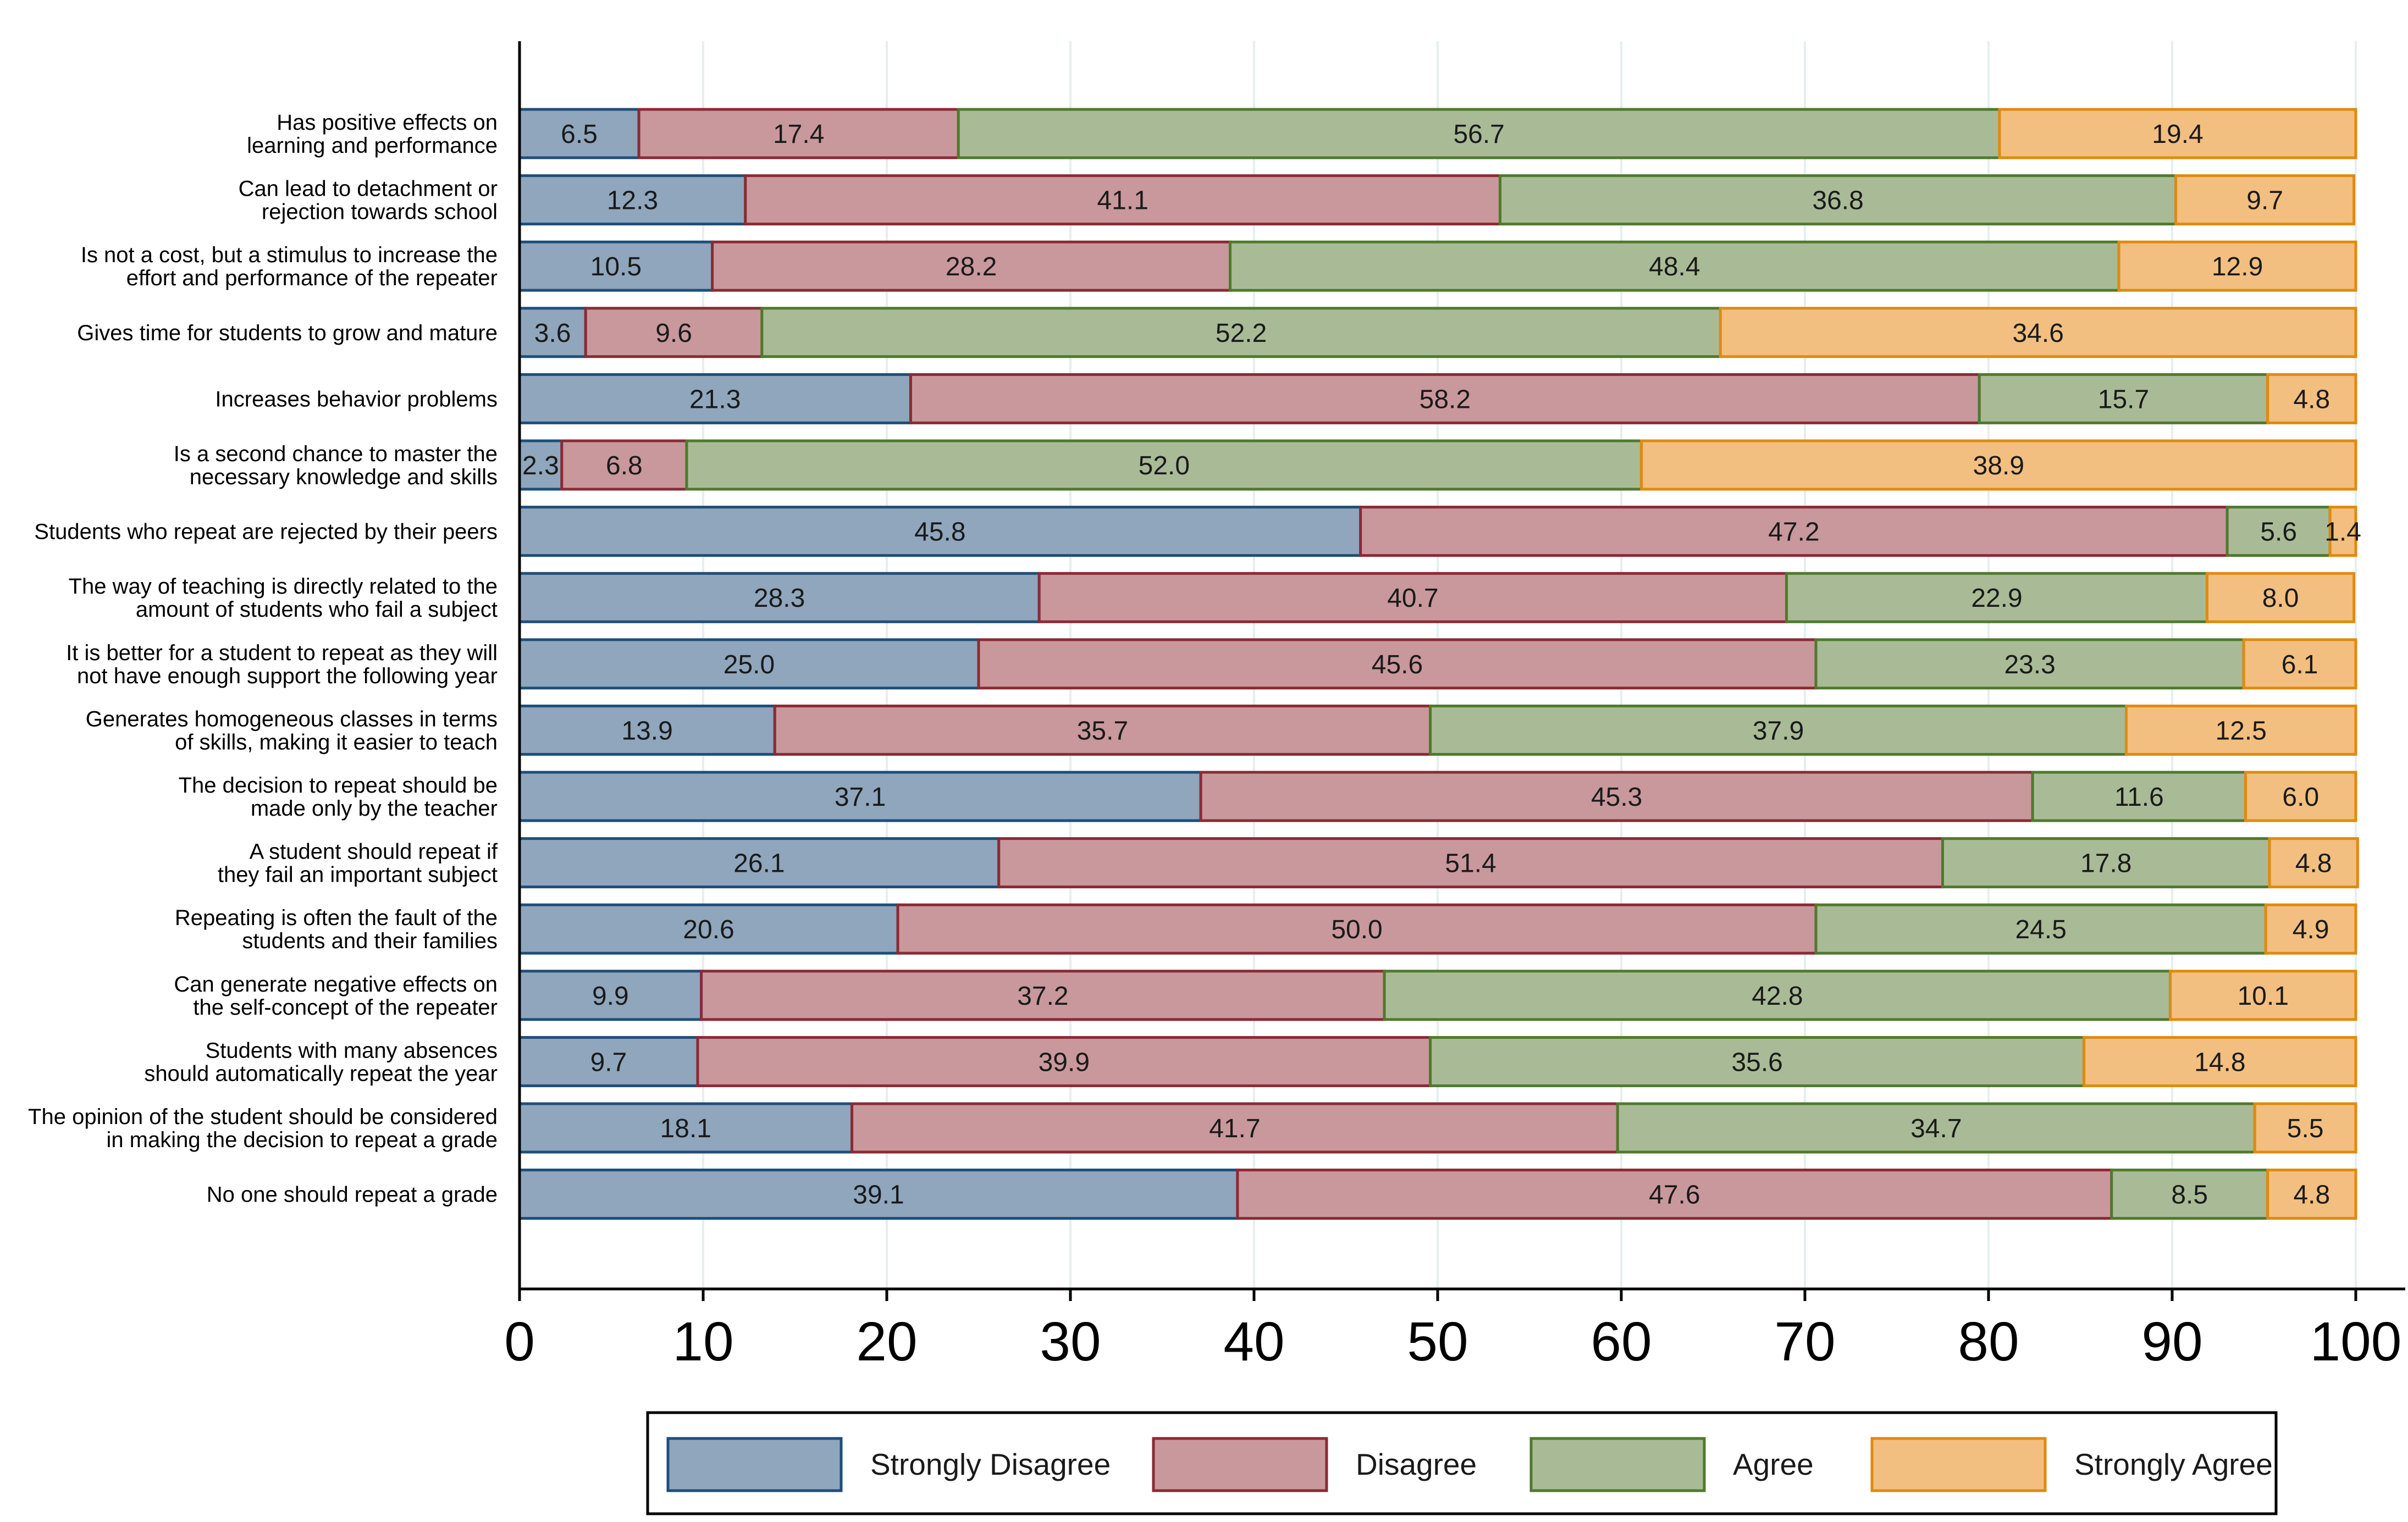 This screenshot has width=2408, height=1522. I want to click on bar-value-label: 11.6, so click(2139, 797).